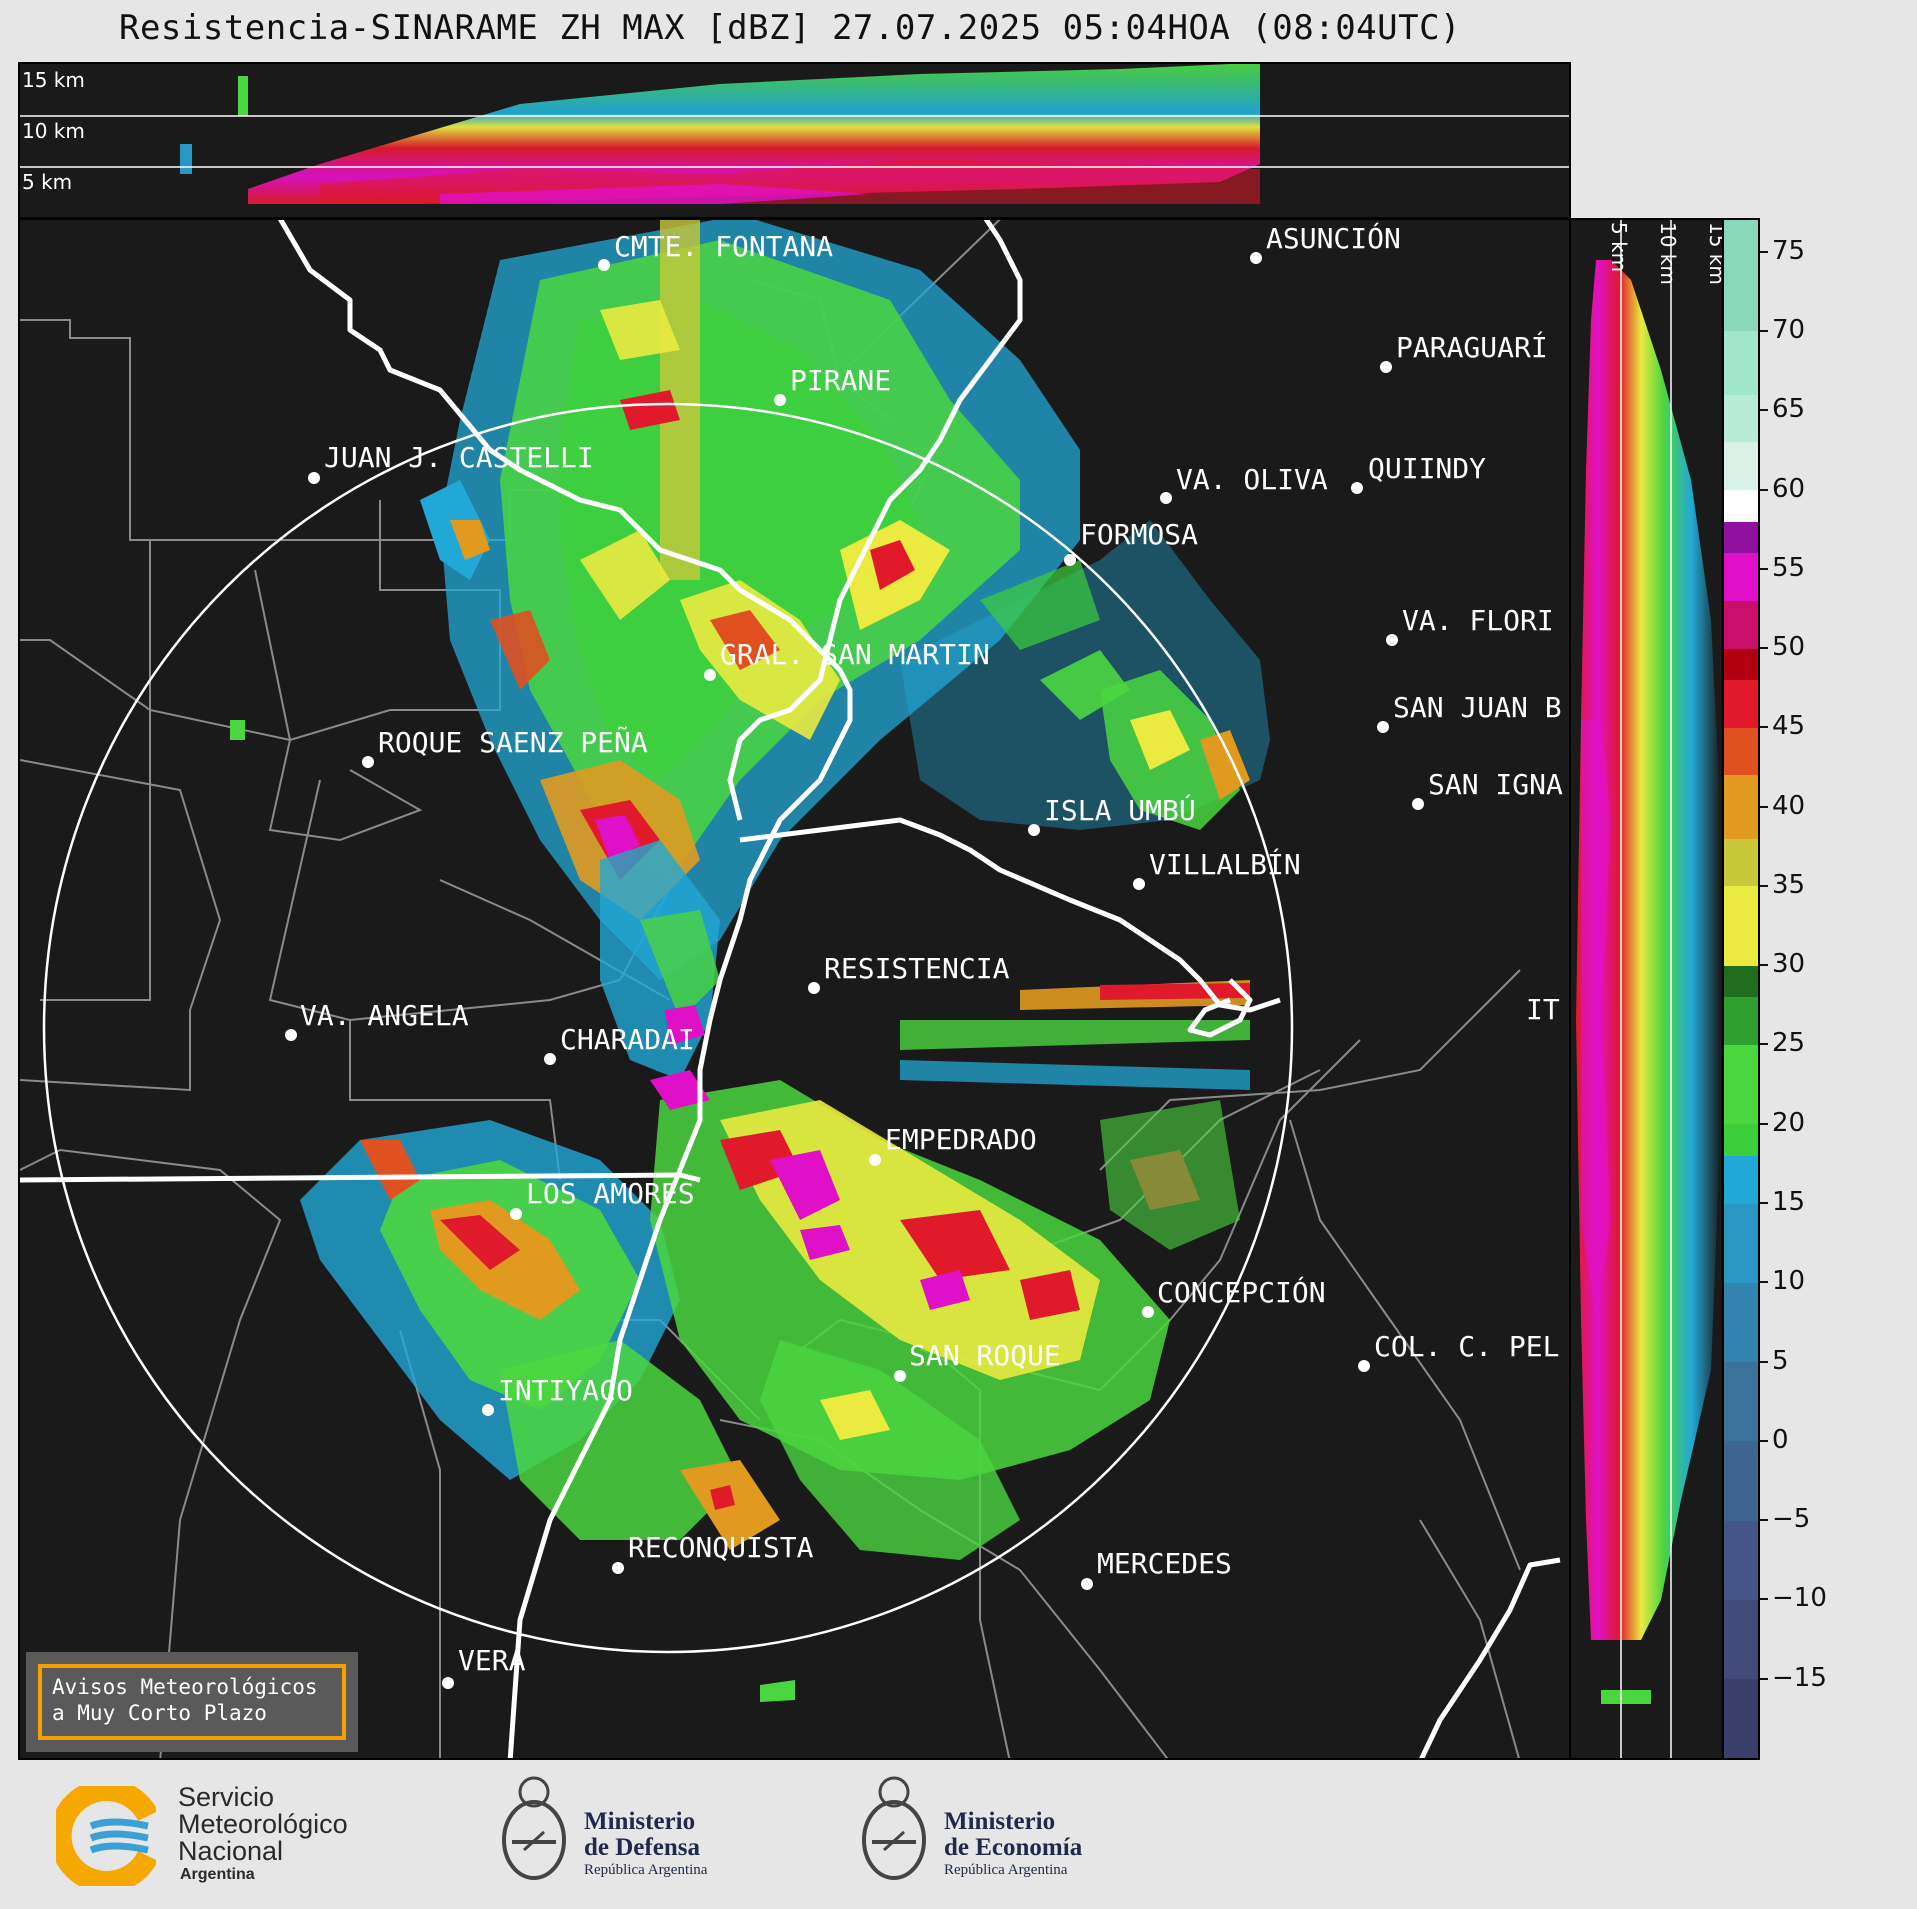 The width and height of the screenshot is (1917, 1909). What do you see at coordinates (217, 1874) in the screenshot?
I see `smn-line-4: Argentina` at bounding box center [217, 1874].